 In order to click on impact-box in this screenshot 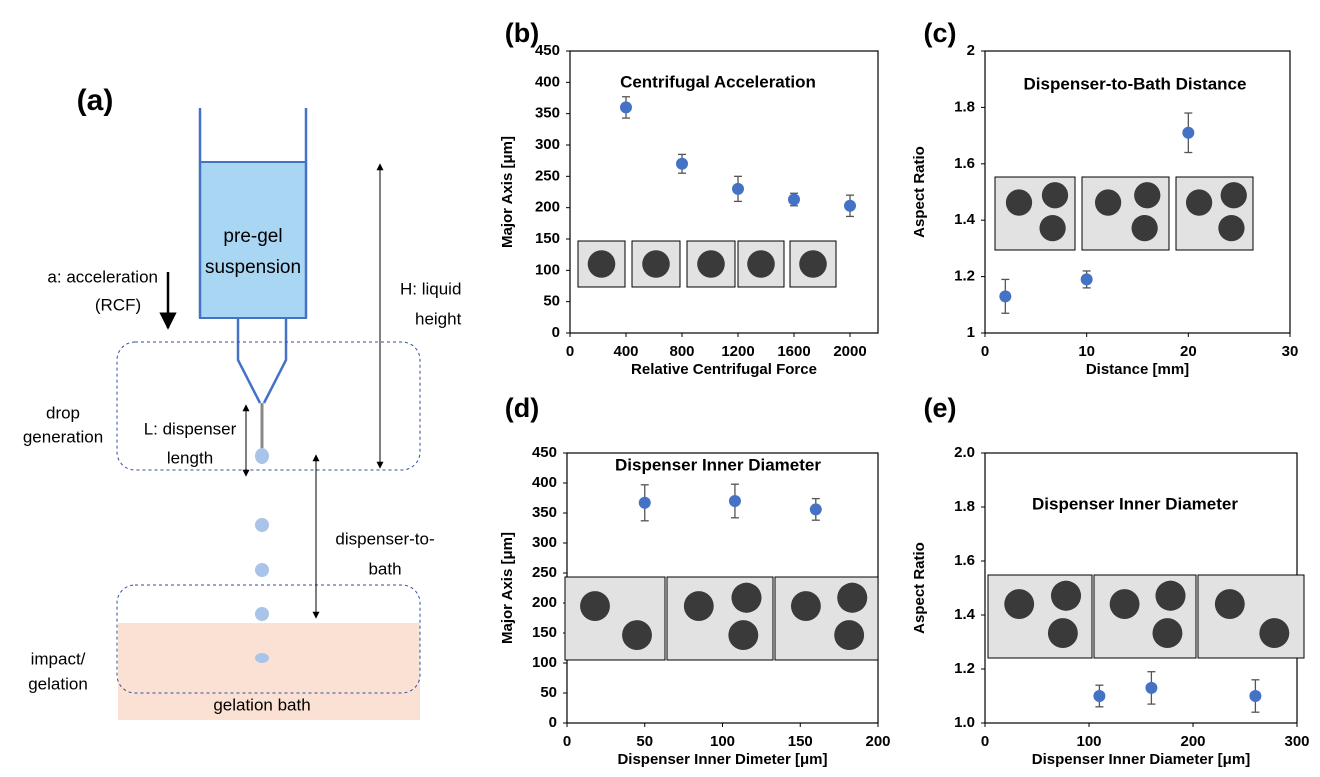, I will do `click(268, 639)`.